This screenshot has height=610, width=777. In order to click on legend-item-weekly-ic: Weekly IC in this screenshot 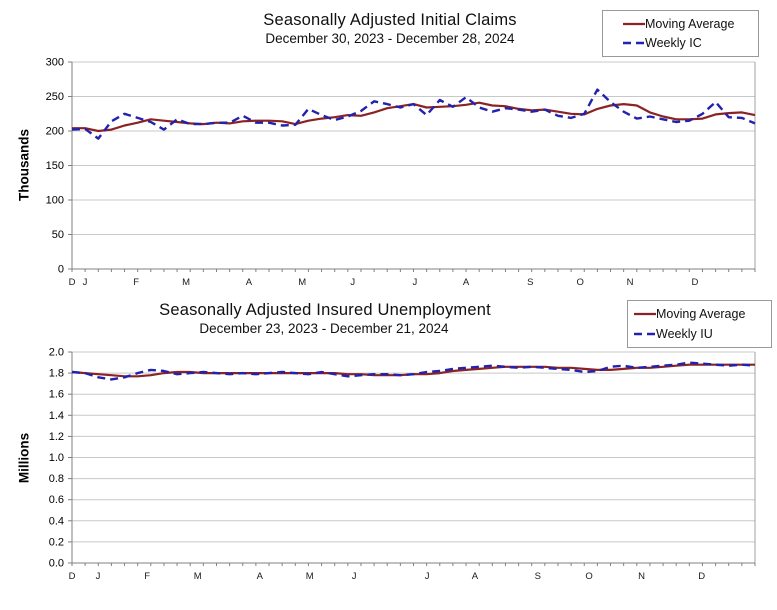, I will do `click(680, 43)`.